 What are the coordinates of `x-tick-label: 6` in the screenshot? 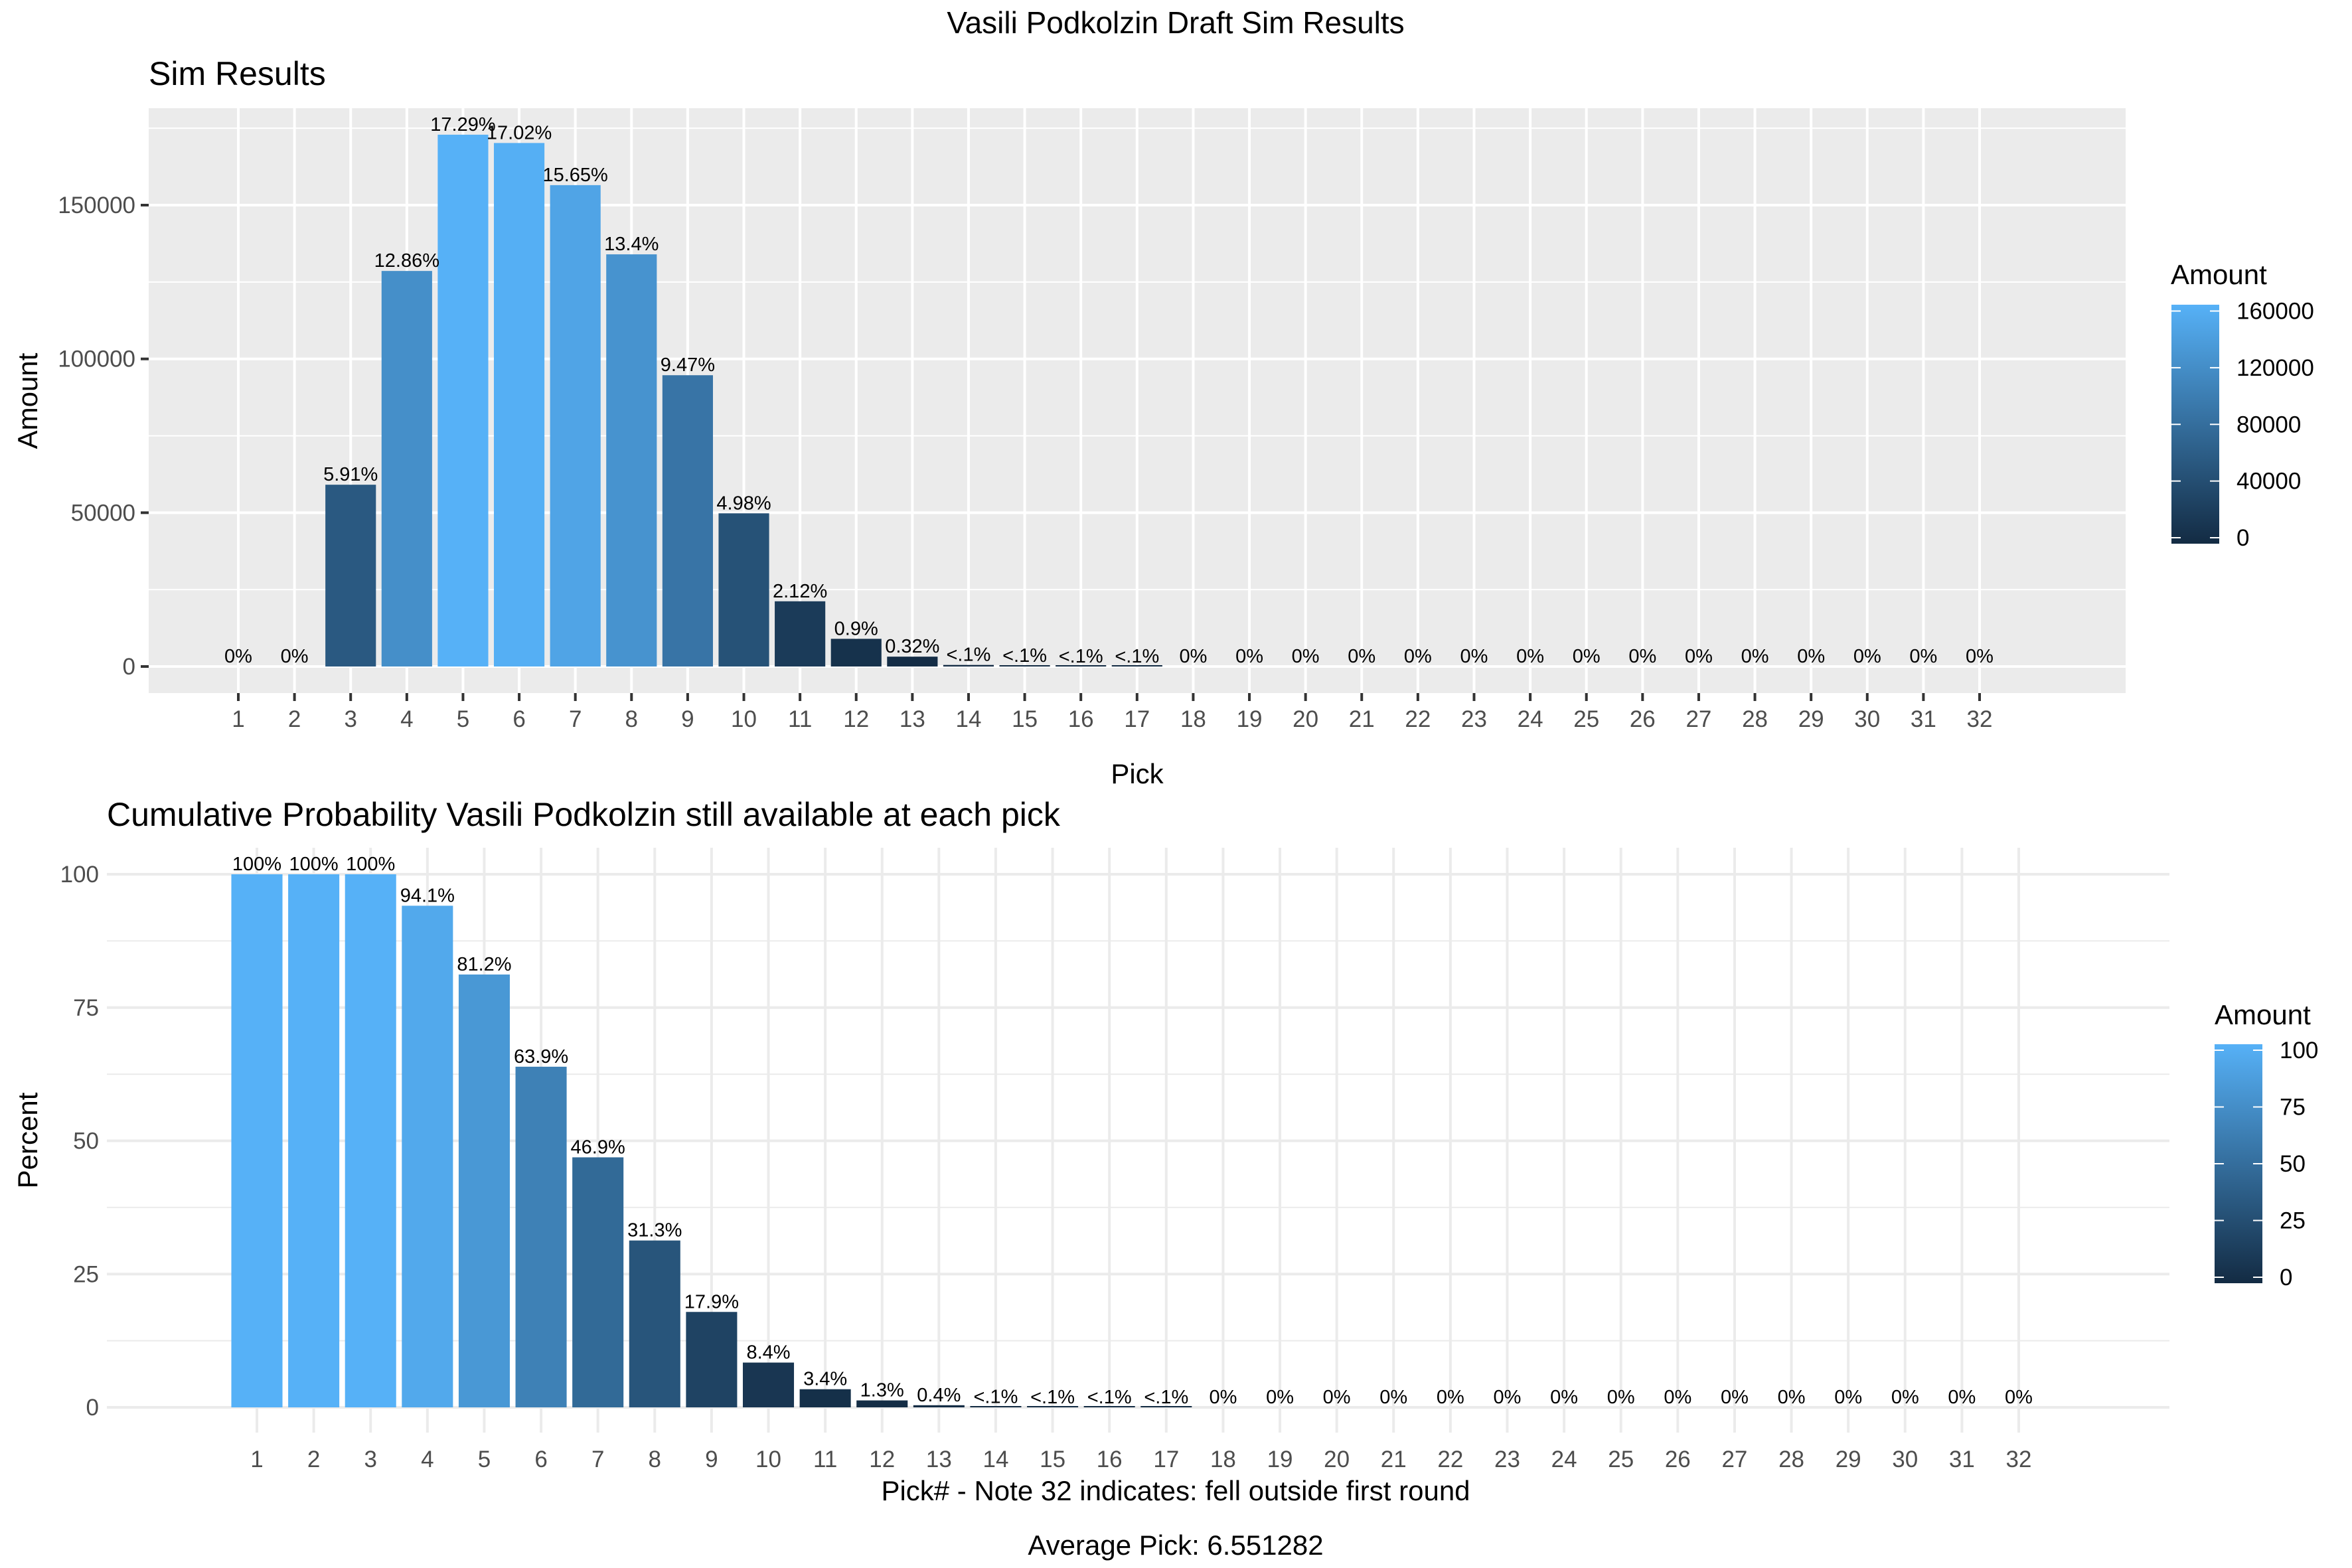 It's located at (518, 719).